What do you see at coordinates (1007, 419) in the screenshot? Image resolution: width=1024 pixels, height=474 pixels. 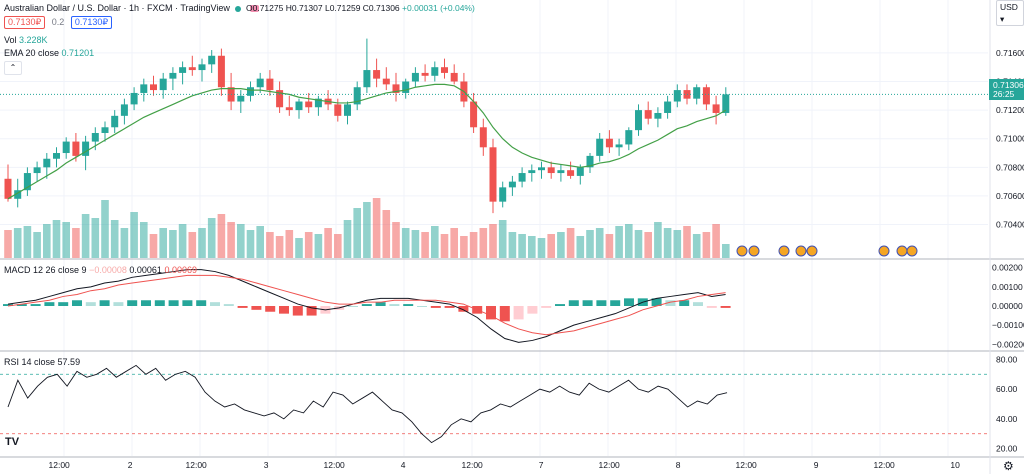 I see `rsi-tick-label: 40.00` at bounding box center [1007, 419].